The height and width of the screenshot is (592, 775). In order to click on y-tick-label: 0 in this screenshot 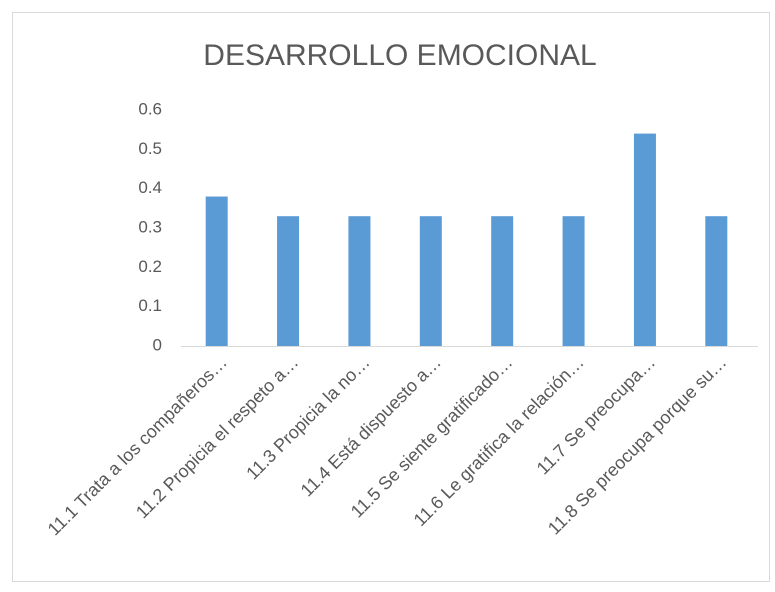, I will do `click(157, 344)`.